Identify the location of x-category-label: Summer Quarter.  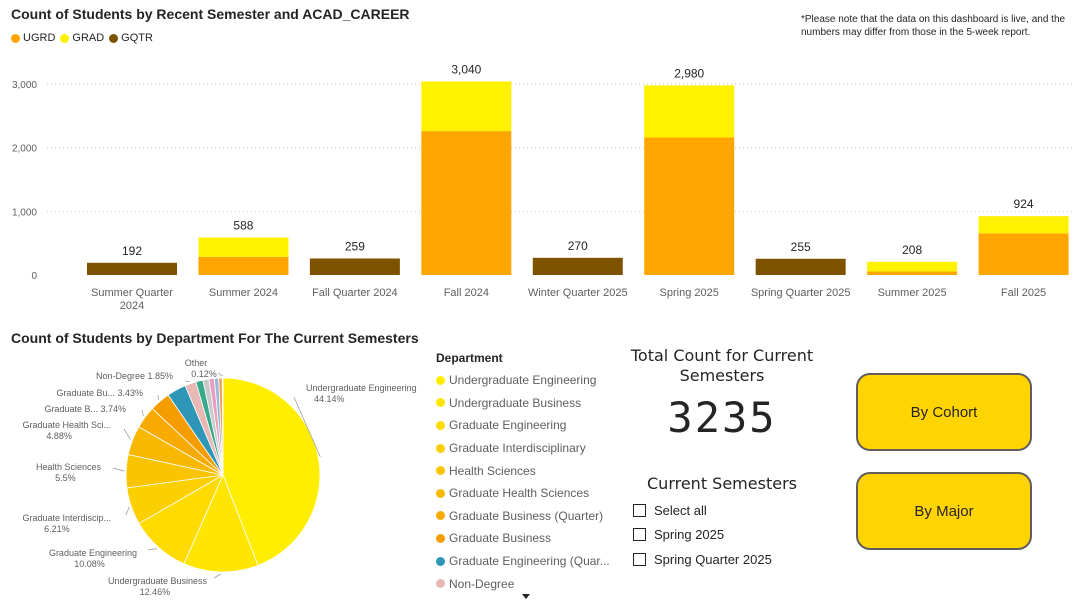
(132, 293).